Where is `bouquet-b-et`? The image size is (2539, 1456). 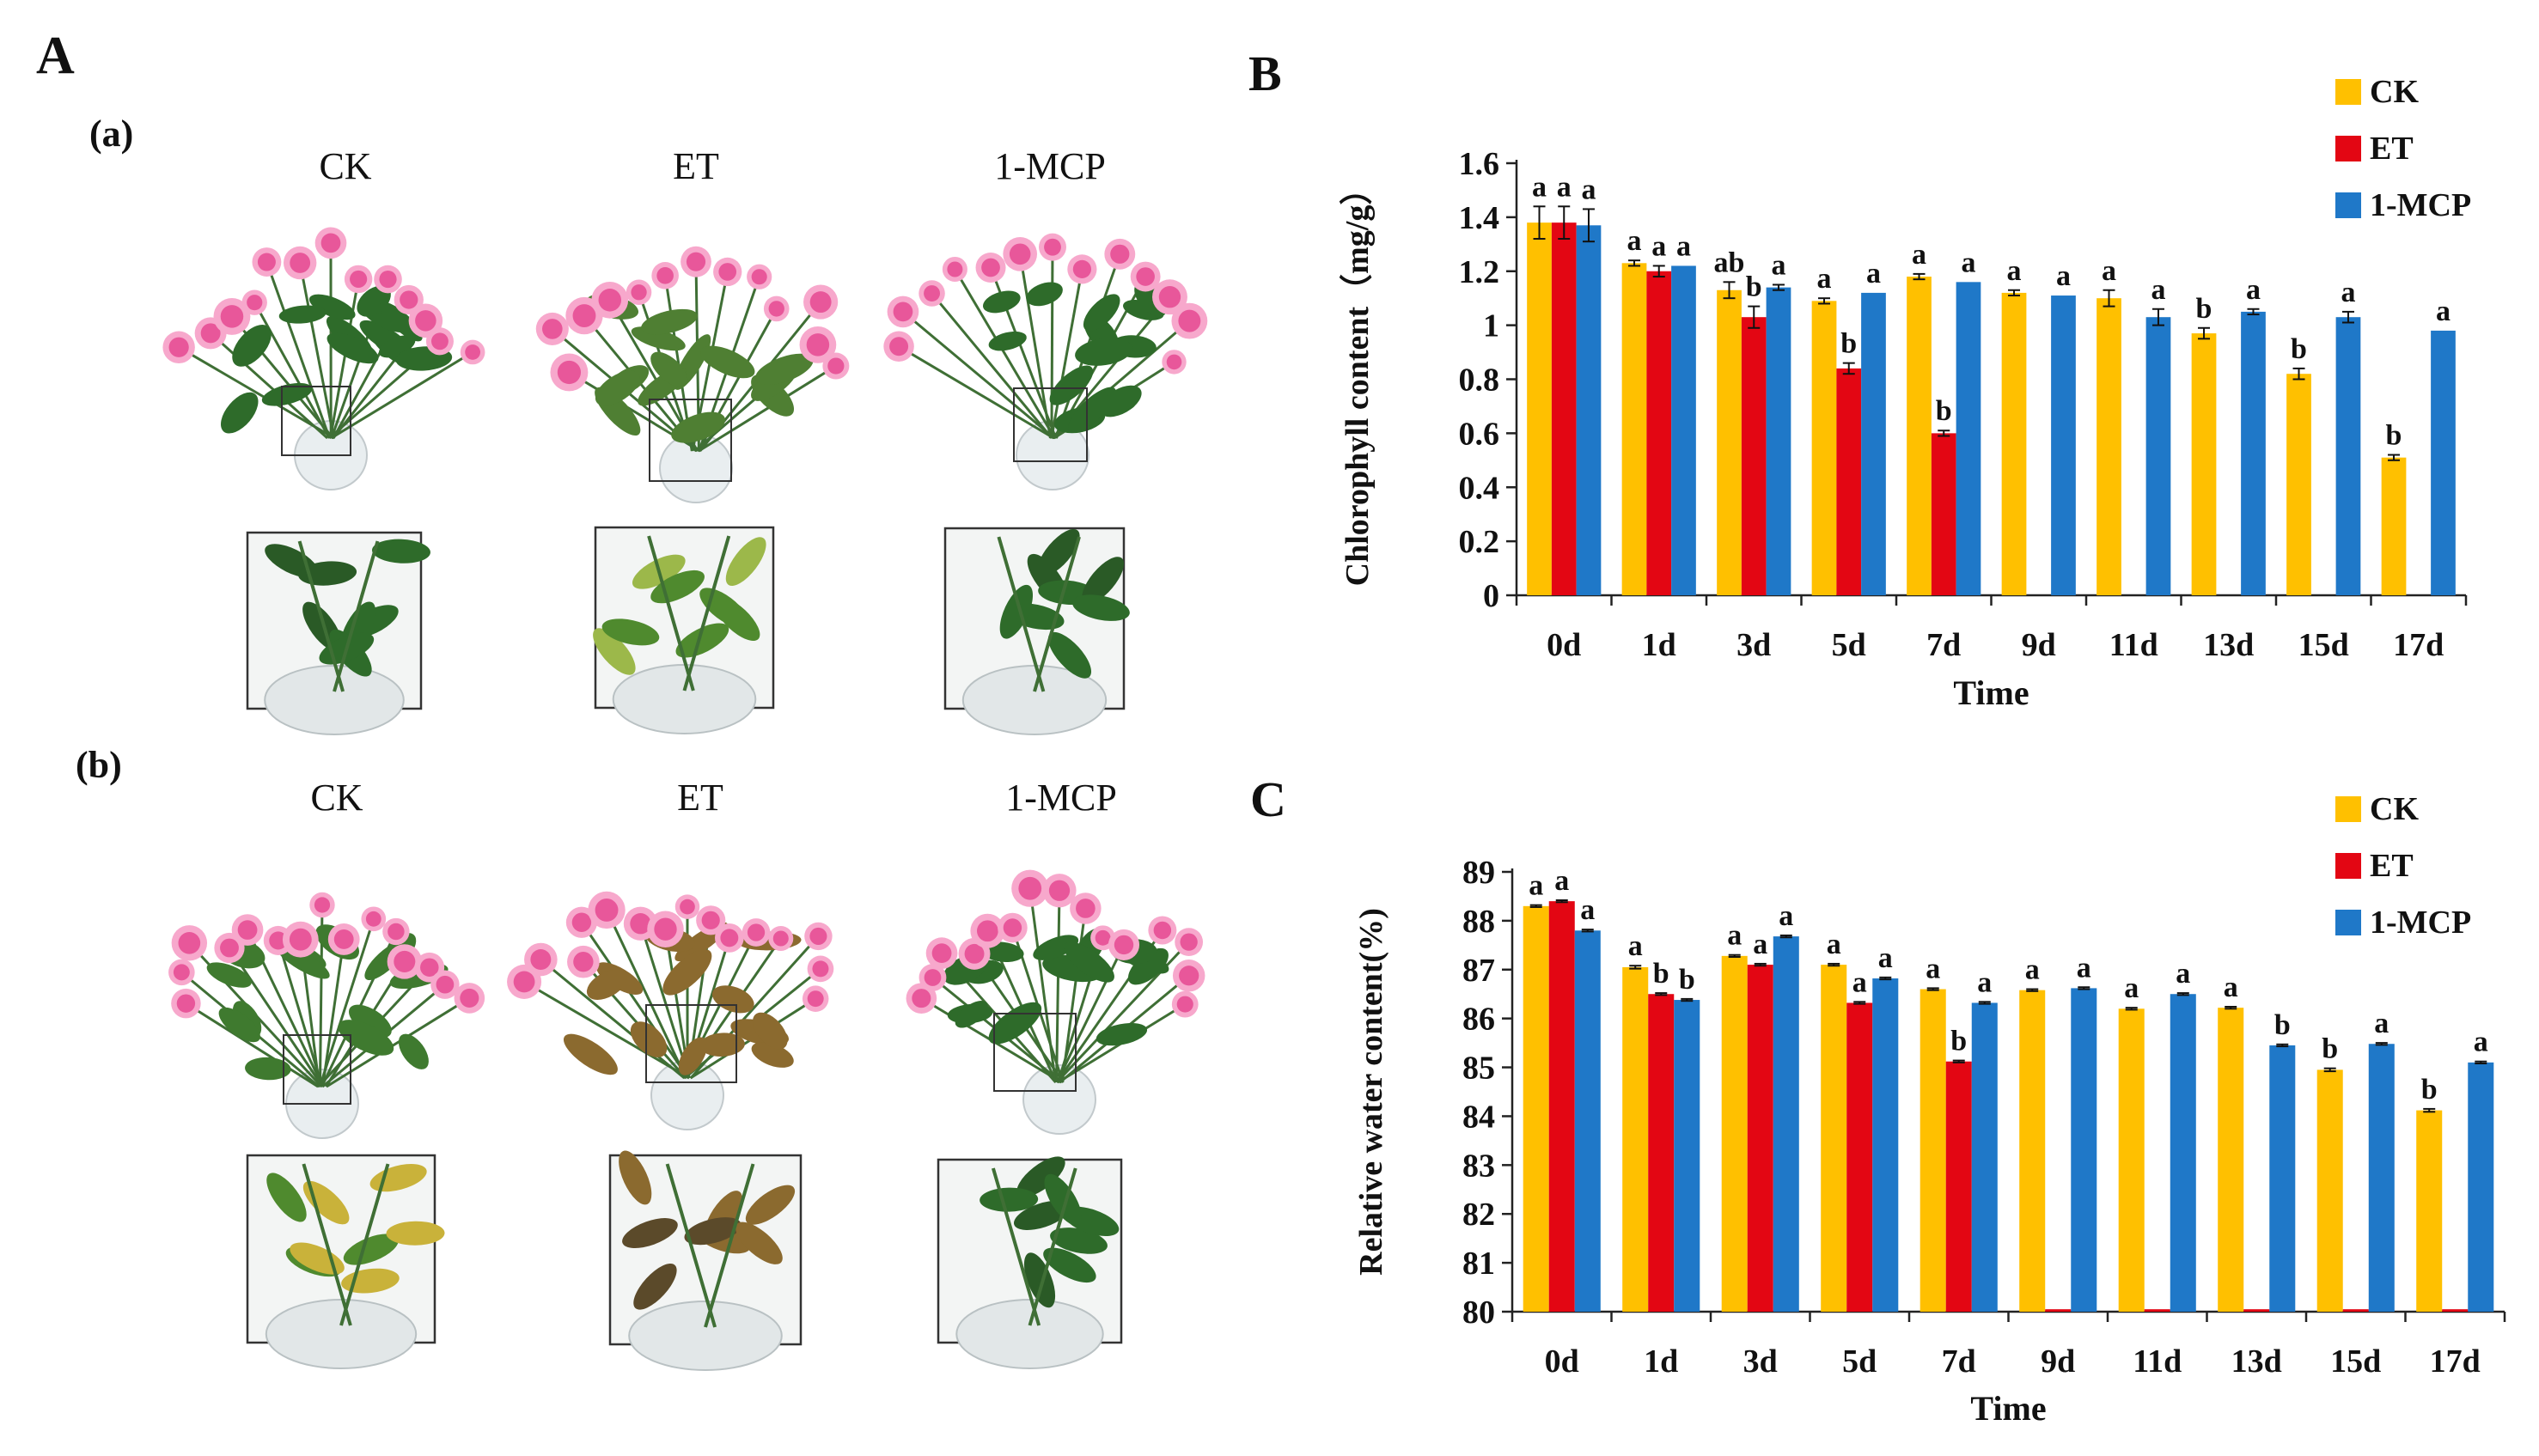 bouquet-b-et is located at coordinates (670, 1010).